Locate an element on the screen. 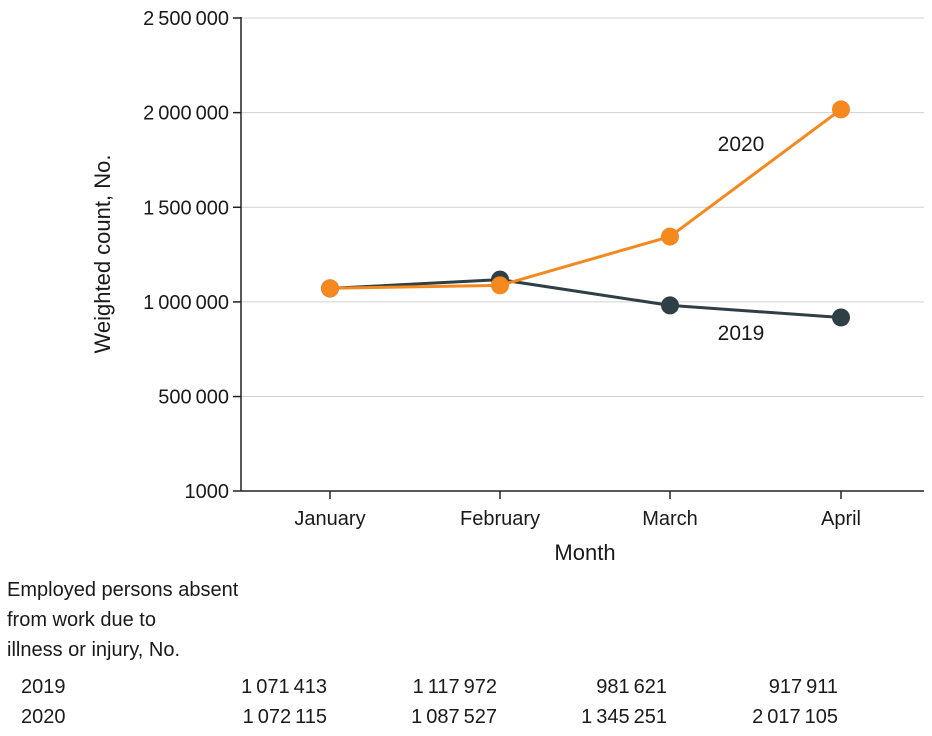 This screenshot has height=736, width=932. data-point-2019-march is located at coordinates (670, 305).